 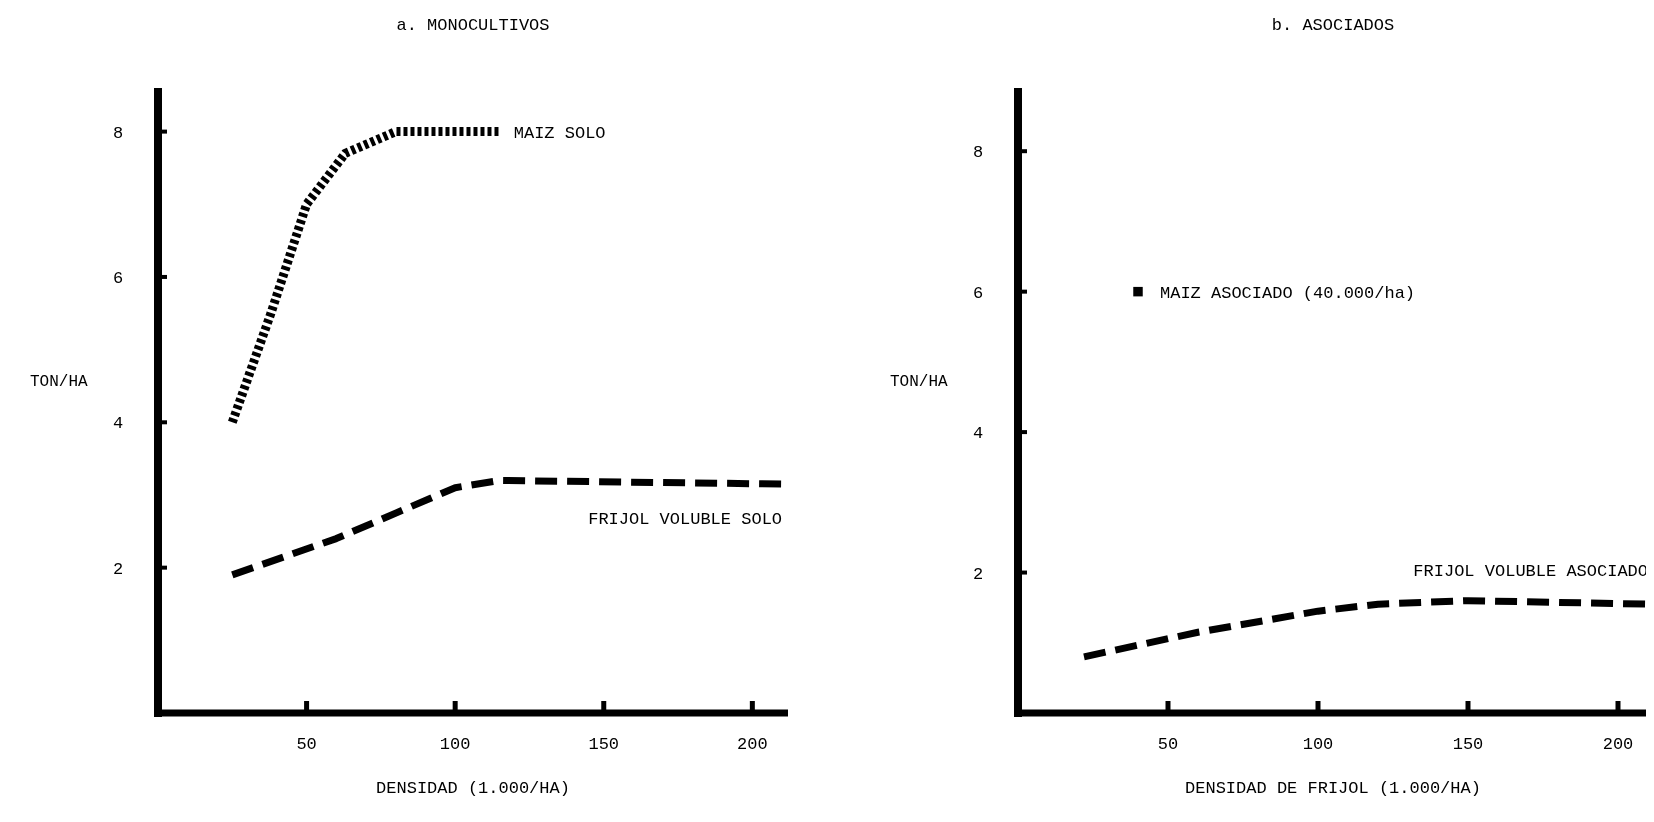 What do you see at coordinates (1288, 293) in the screenshot?
I see `series-label: MAIZ ASOCIADO (40.000/ha)` at bounding box center [1288, 293].